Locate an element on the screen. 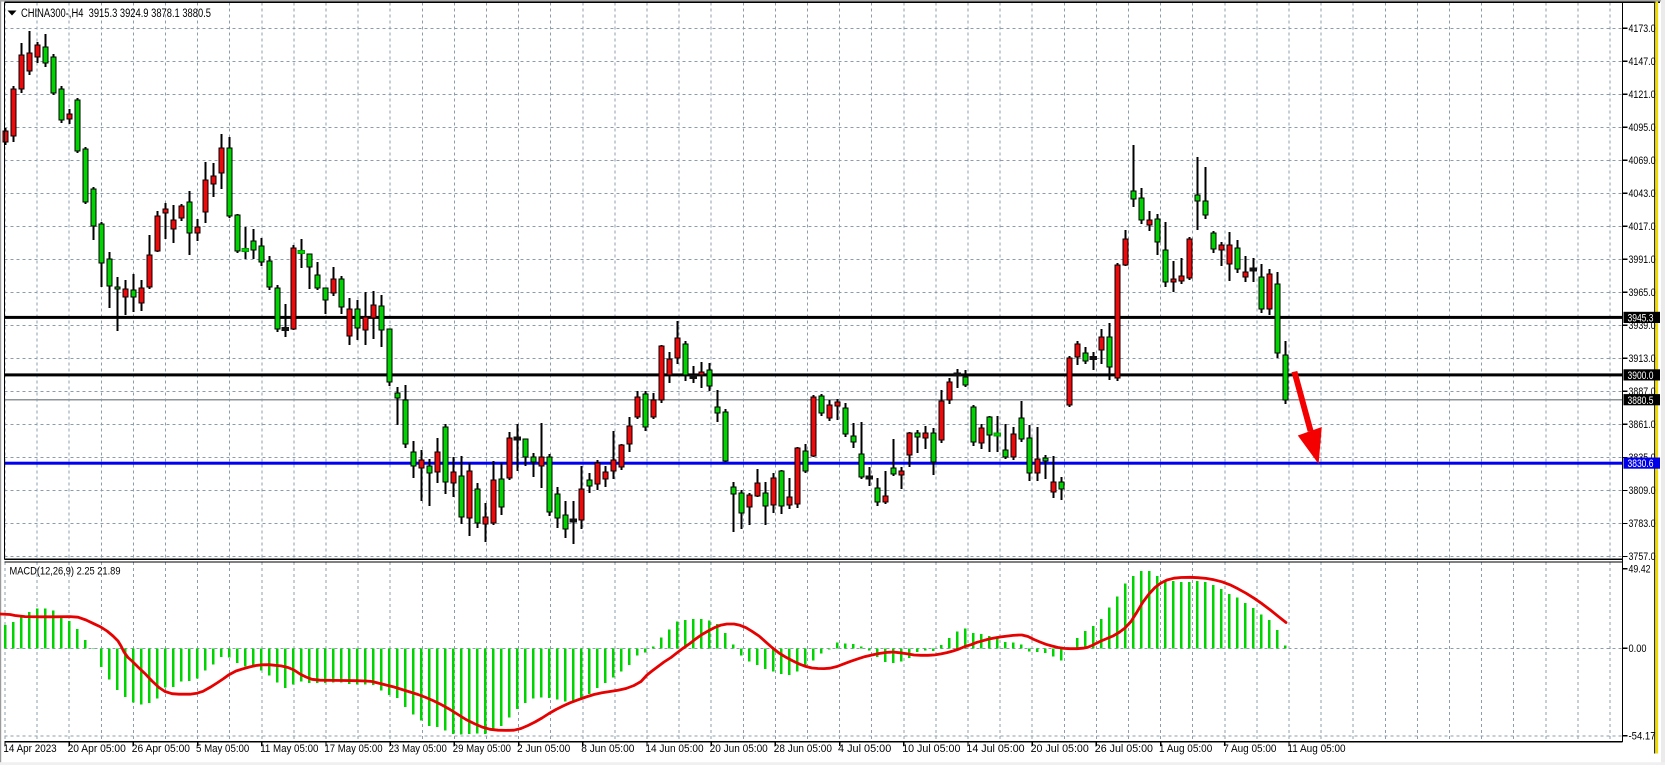  svg-text: 3913.0 is located at coordinates (1642, 359).